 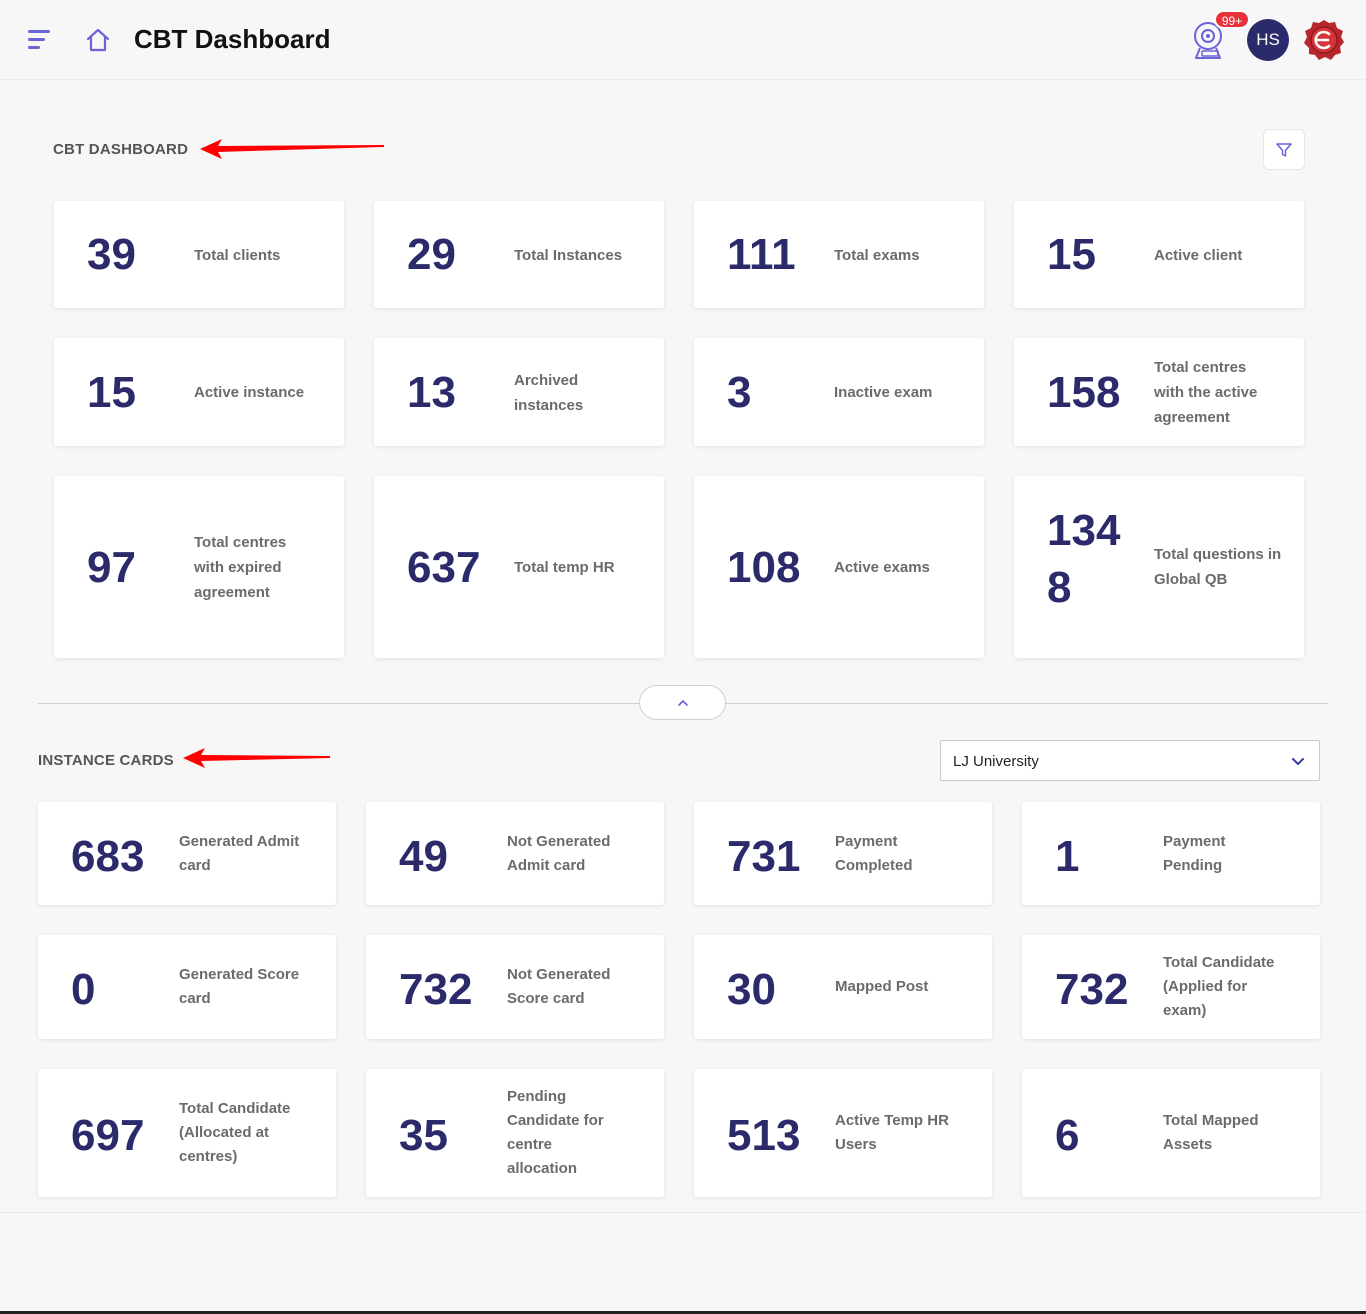 What do you see at coordinates (431, 254) in the screenshot?
I see `stat-value: 29` at bounding box center [431, 254].